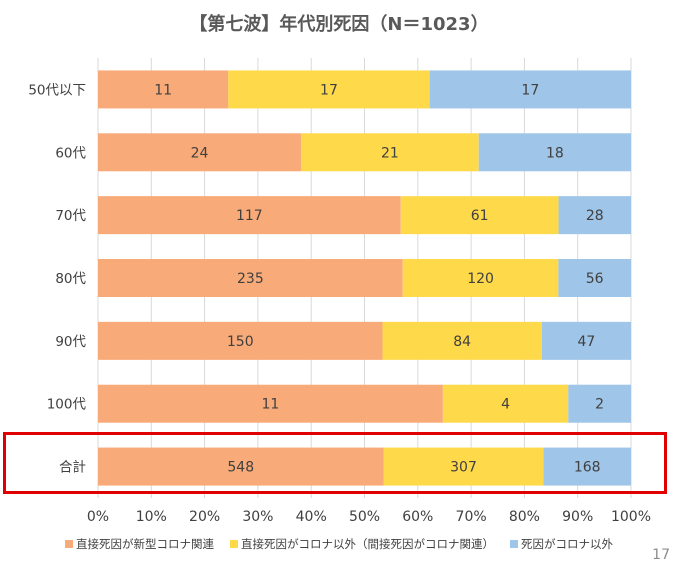 This screenshot has width=678, height=567. I want to click on x-tick-label: 90%, so click(577, 517).